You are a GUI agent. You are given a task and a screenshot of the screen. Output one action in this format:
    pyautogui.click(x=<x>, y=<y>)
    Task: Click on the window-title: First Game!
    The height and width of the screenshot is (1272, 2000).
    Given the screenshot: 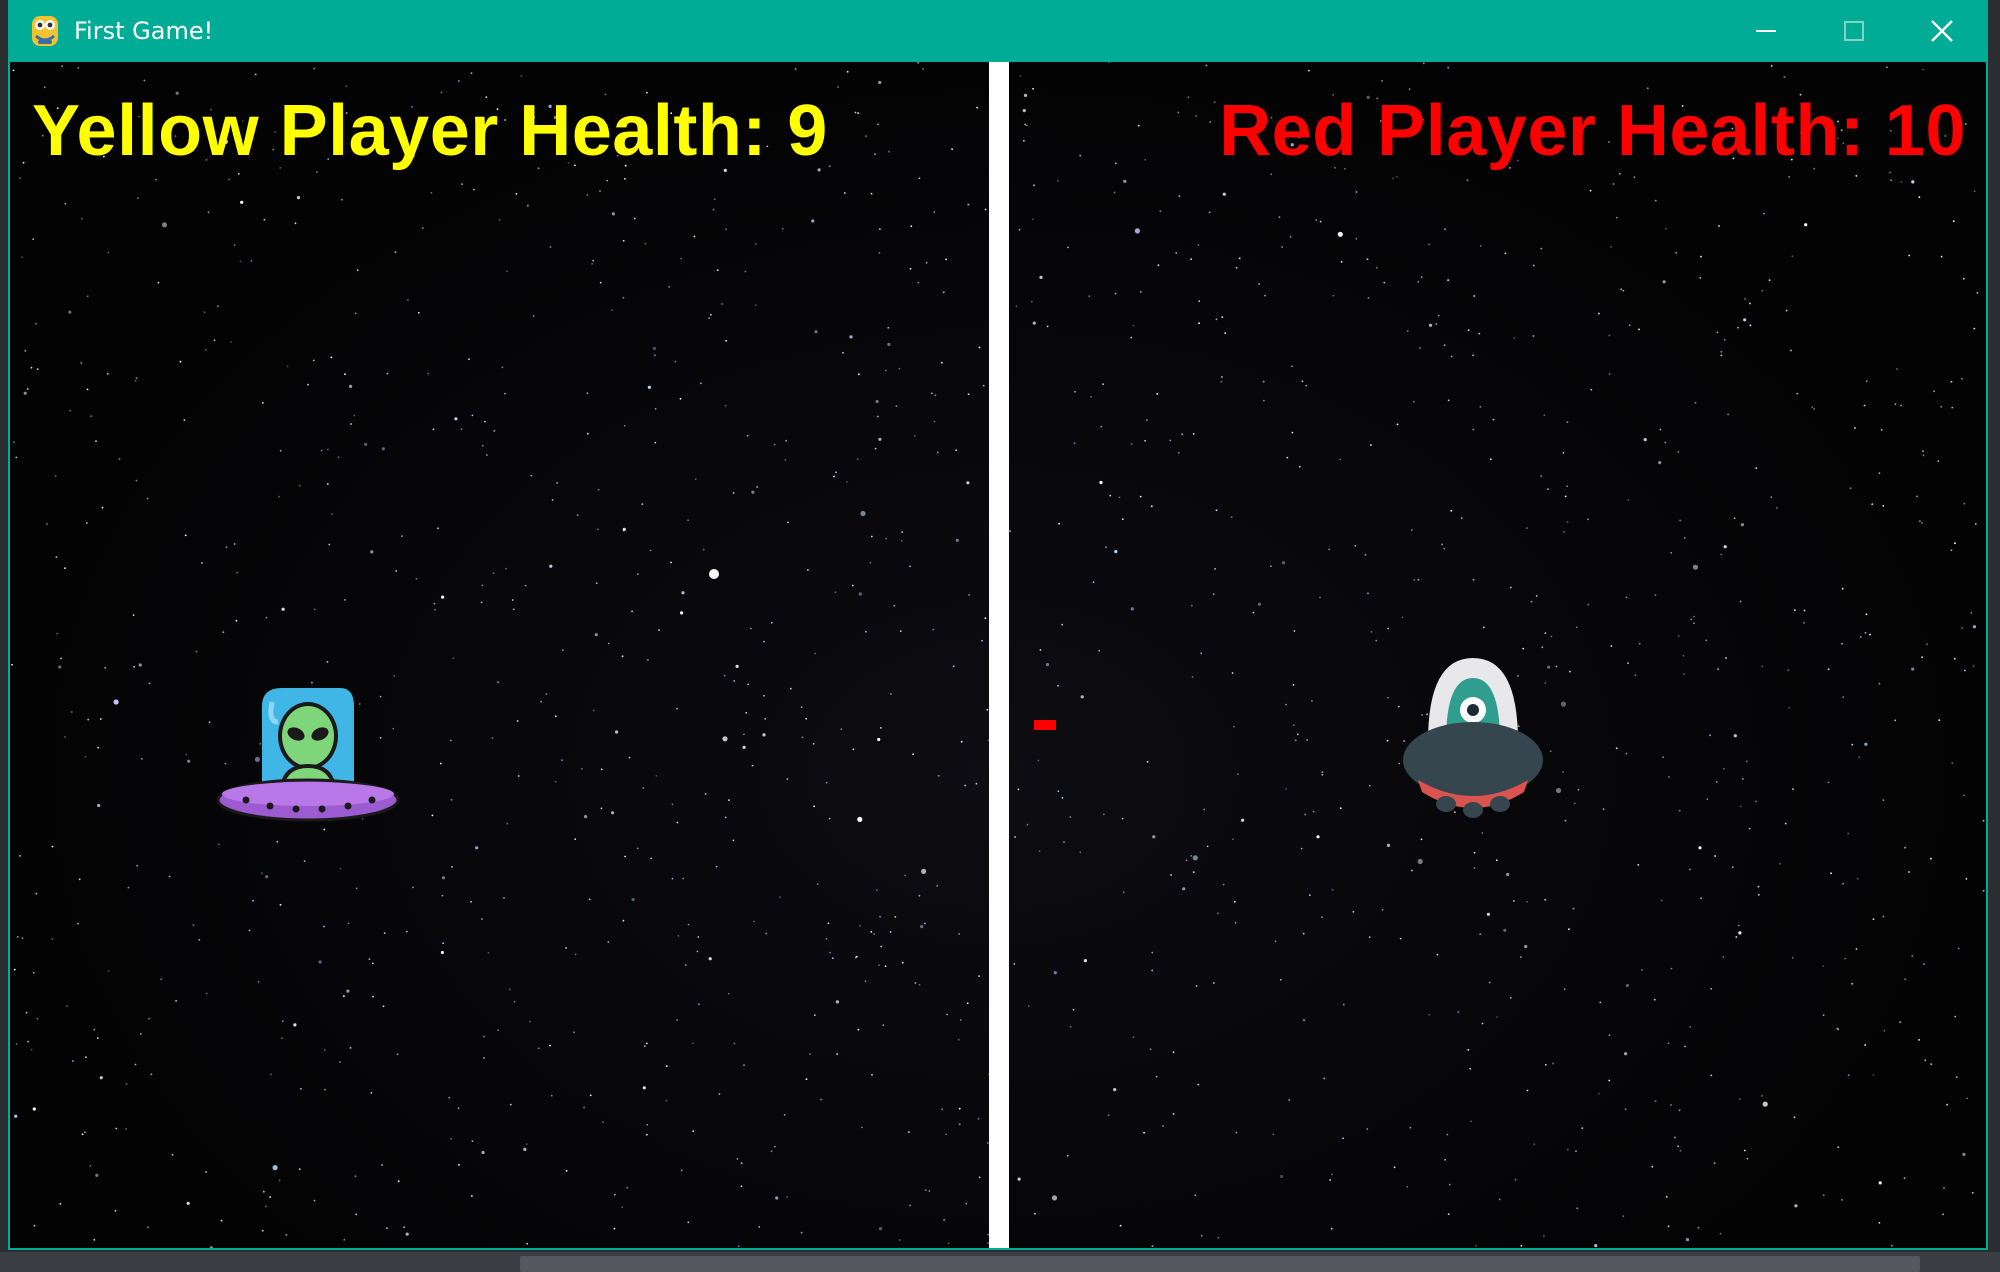 What is the action you would take?
    pyautogui.click(x=143, y=31)
    